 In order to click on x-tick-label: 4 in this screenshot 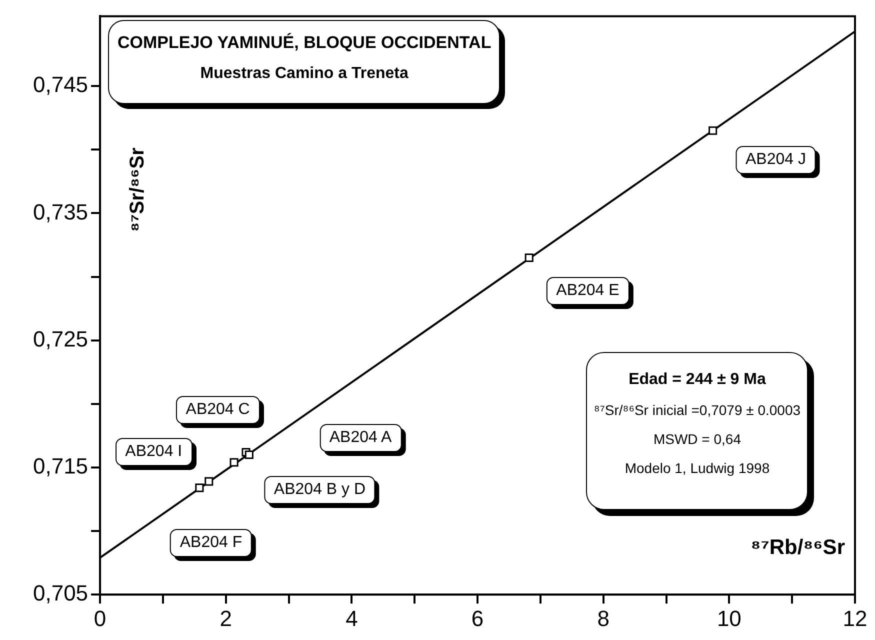, I will do `click(352, 618)`.